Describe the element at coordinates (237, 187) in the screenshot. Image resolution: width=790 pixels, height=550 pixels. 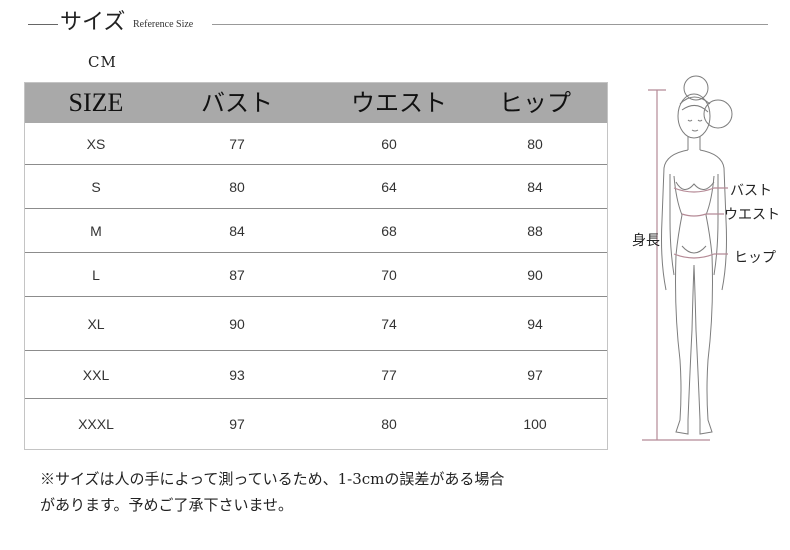
I see `table-cell-bust: 80` at that location.